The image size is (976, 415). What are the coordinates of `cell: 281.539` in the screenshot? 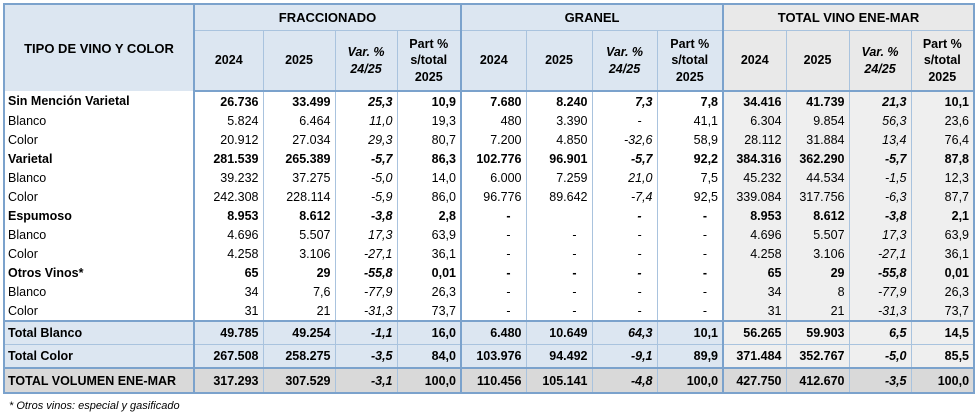 It's located at (228, 158).